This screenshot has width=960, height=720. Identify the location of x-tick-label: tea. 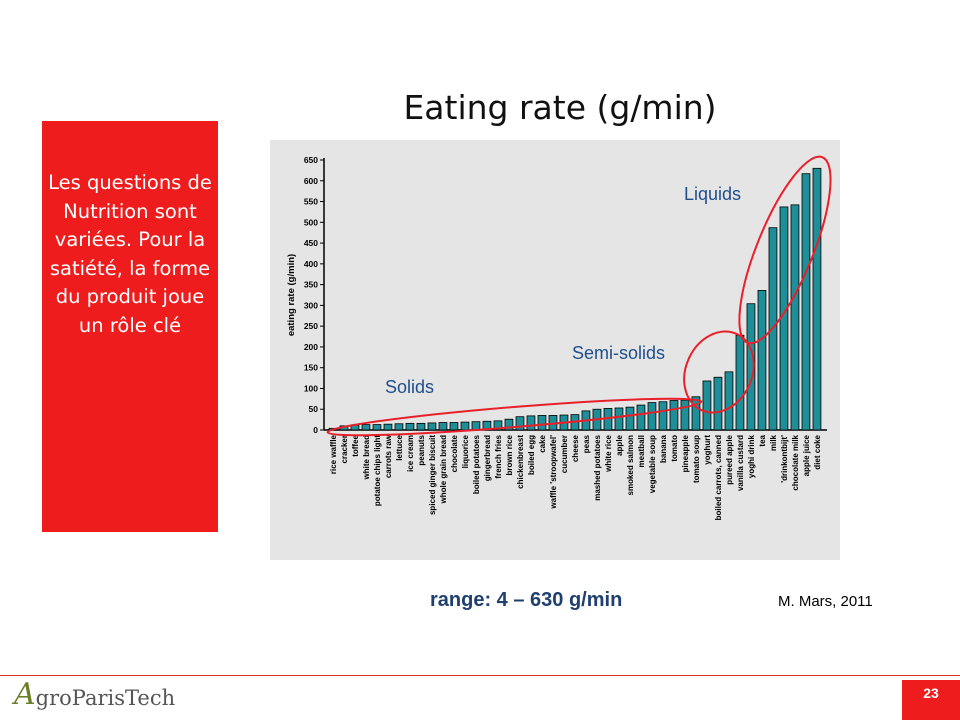
(762, 440).